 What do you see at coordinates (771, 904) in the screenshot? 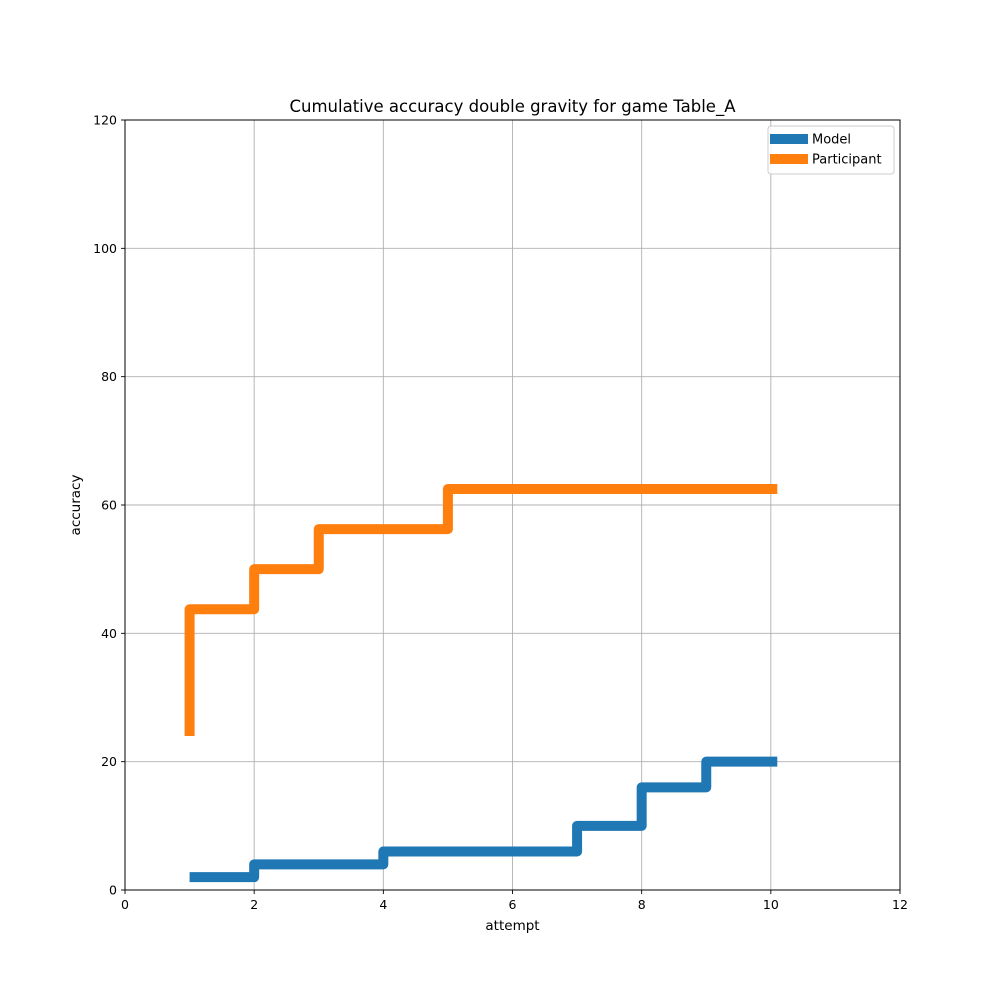
I see `x-tick-label: 10` at bounding box center [771, 904].